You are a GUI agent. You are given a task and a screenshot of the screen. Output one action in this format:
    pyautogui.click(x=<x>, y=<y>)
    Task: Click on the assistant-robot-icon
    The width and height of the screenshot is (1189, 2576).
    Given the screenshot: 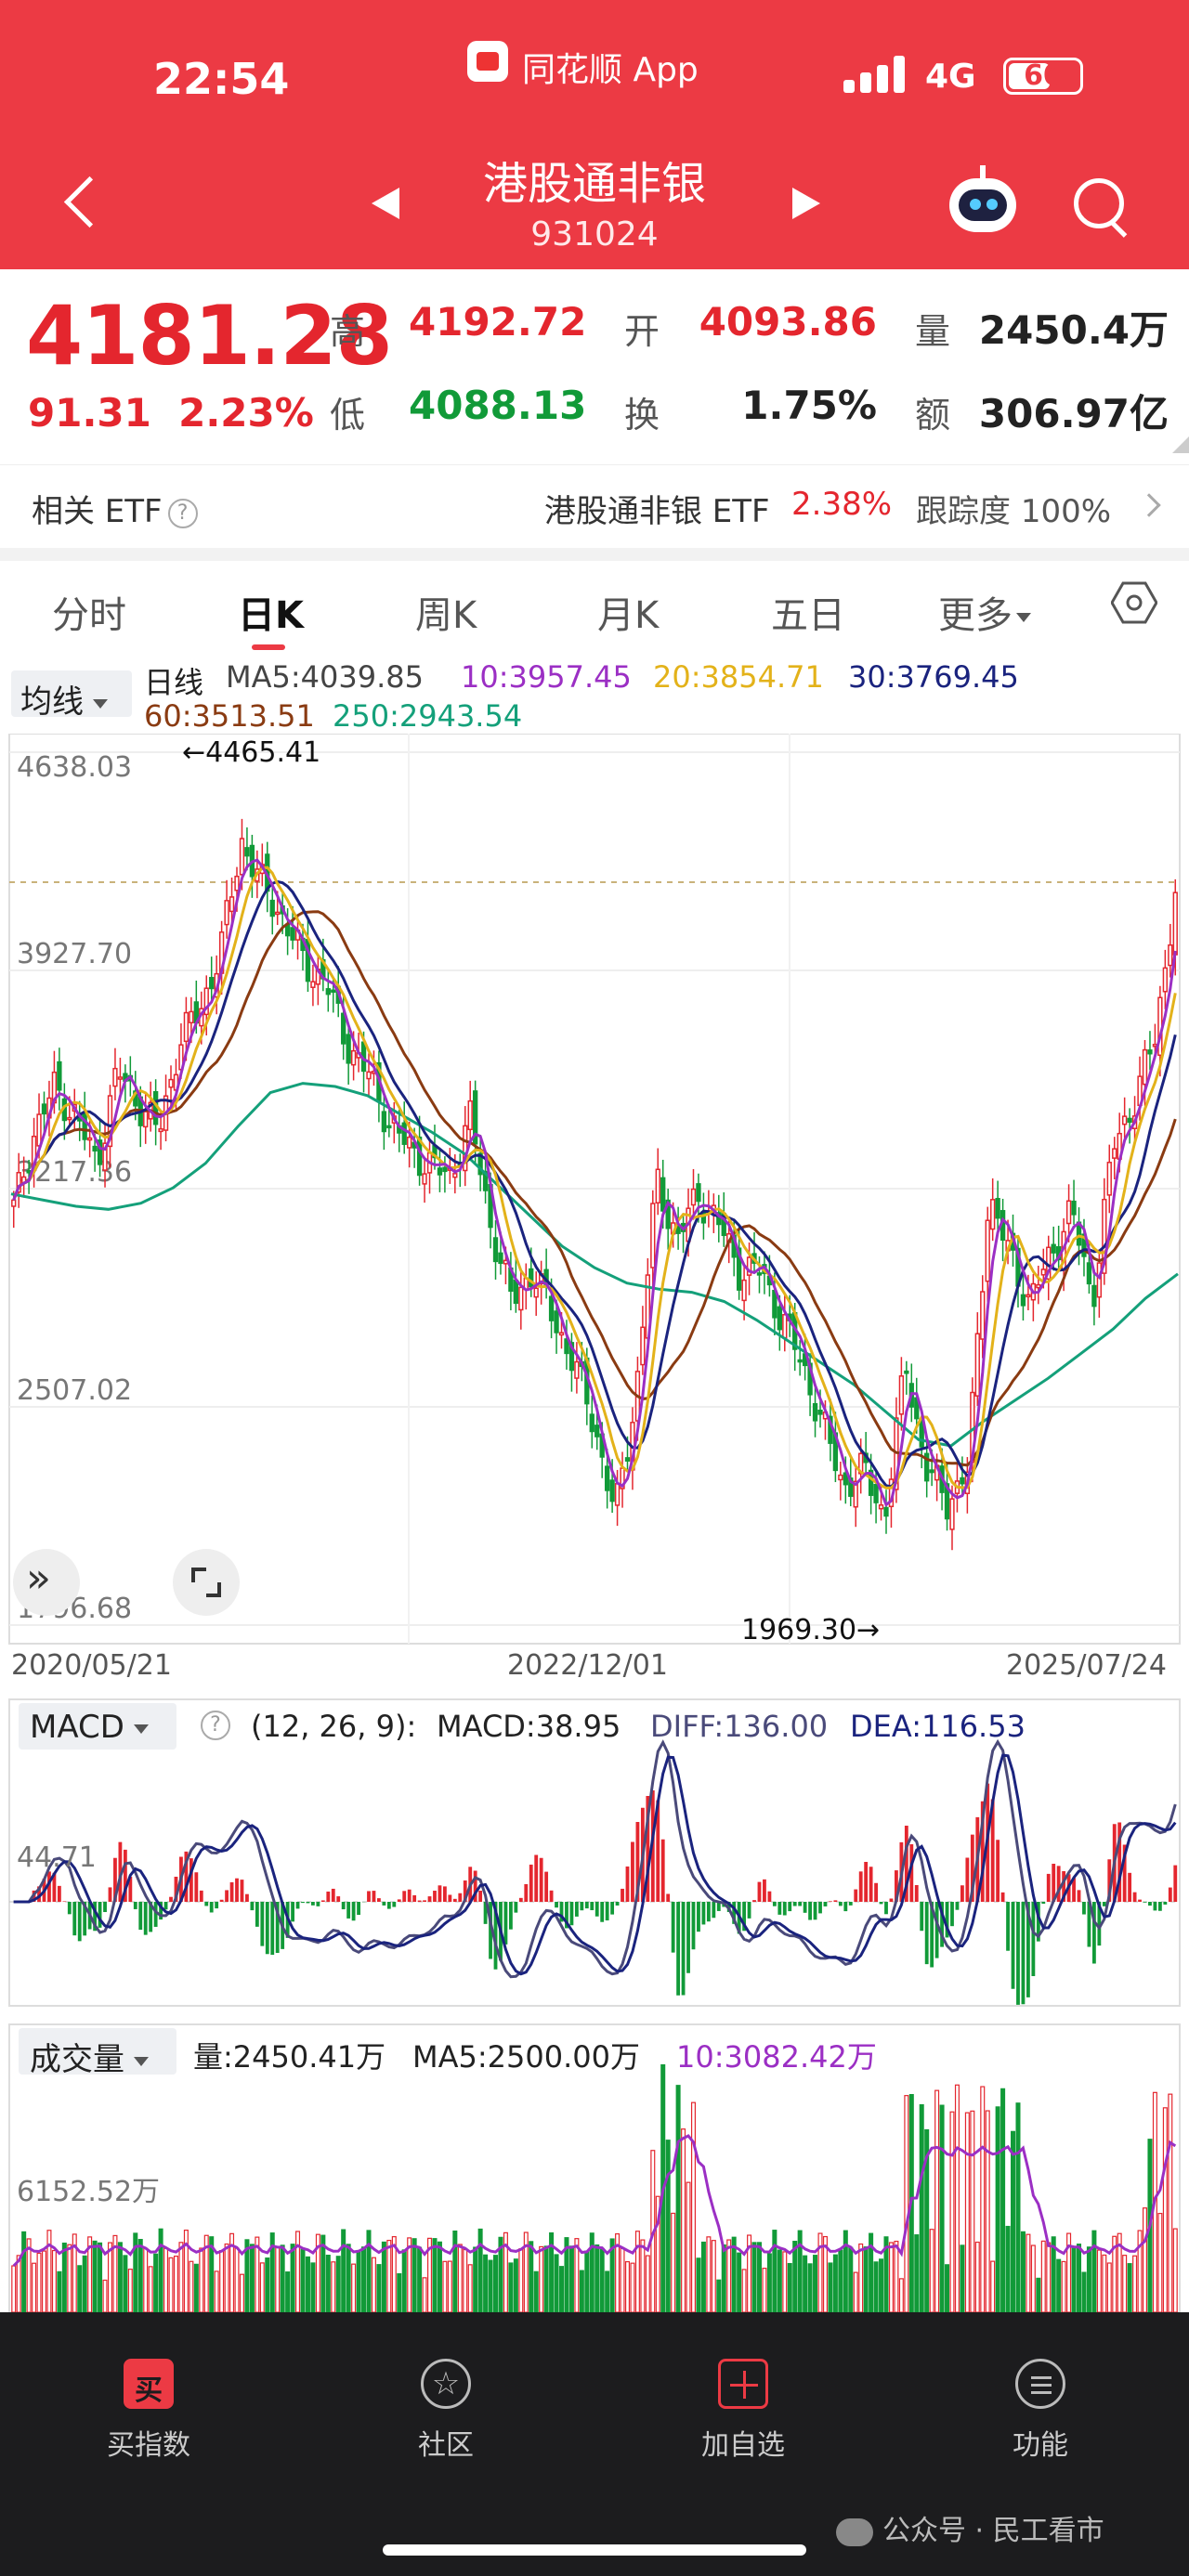 What is the action you would take?
    pyautogui.click(x=983, y=198)
    